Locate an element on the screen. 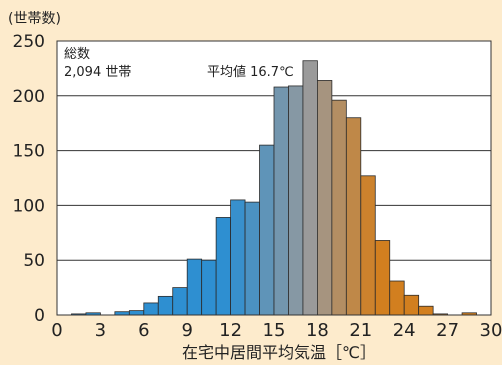  y-tick-label-200: 200 is located at coordinates (29, 97).